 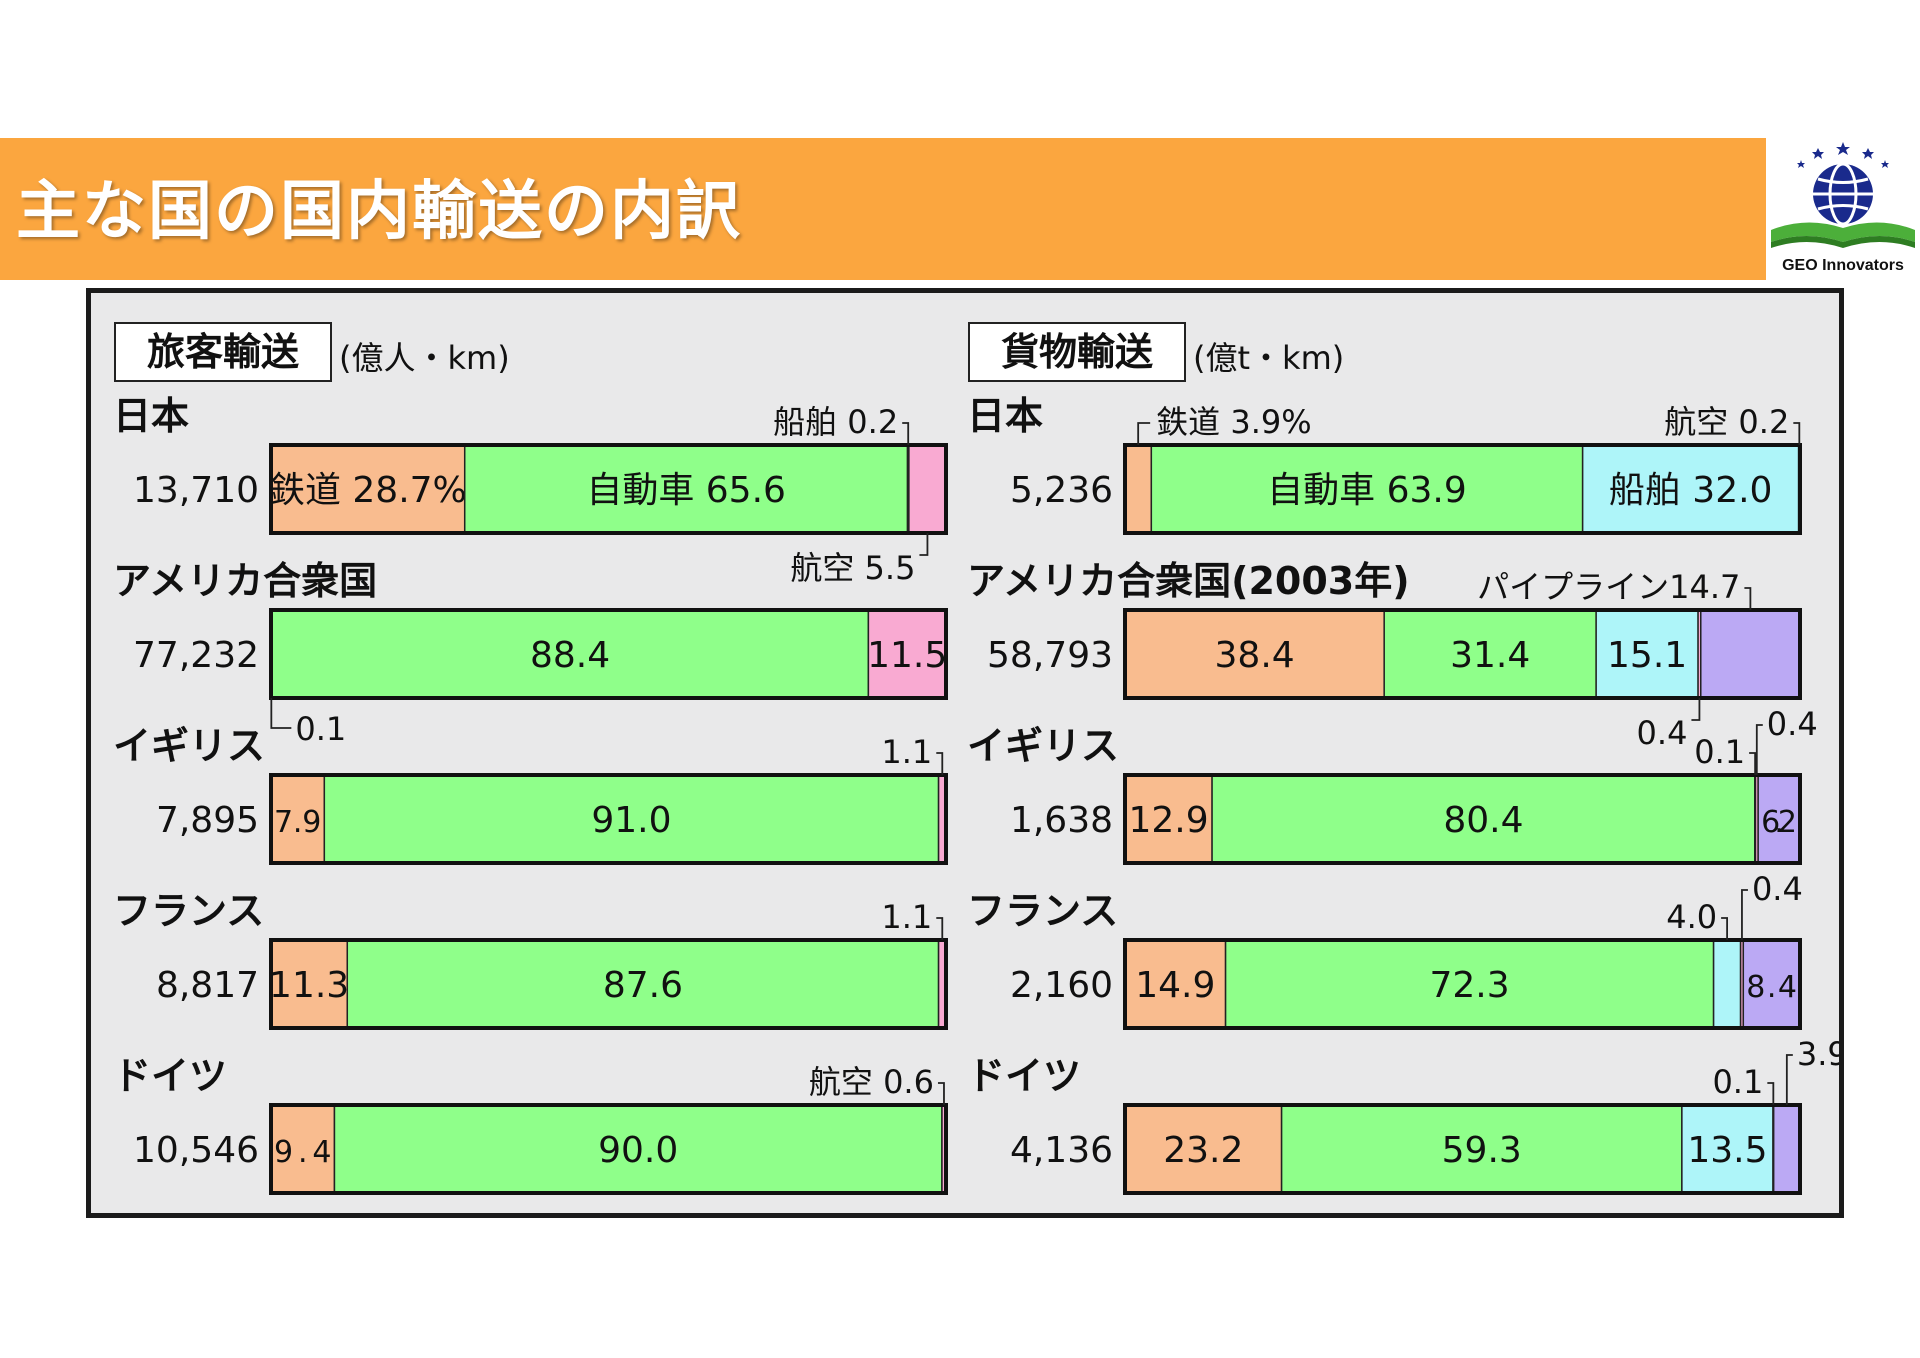 I want to click on total-label: 13,710, so click(x=196, y=490).